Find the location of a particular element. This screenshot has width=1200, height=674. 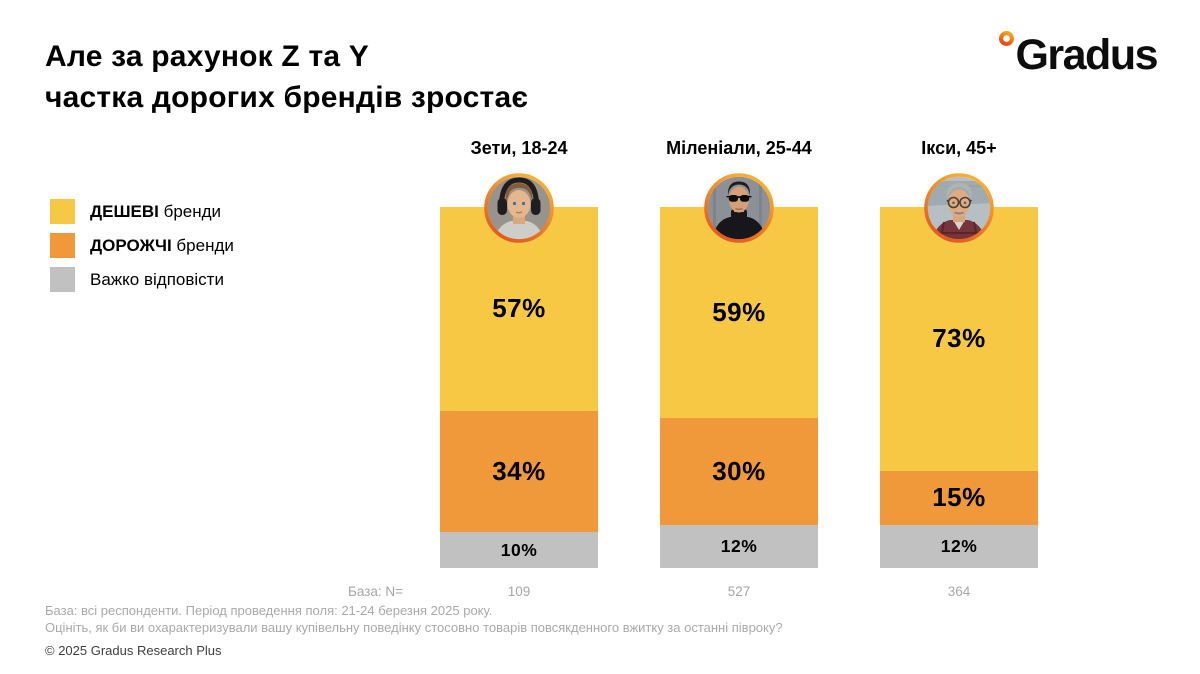

legend-label-cheap: ДЕШЕВІ бренди is located at coordinates (156, 211).